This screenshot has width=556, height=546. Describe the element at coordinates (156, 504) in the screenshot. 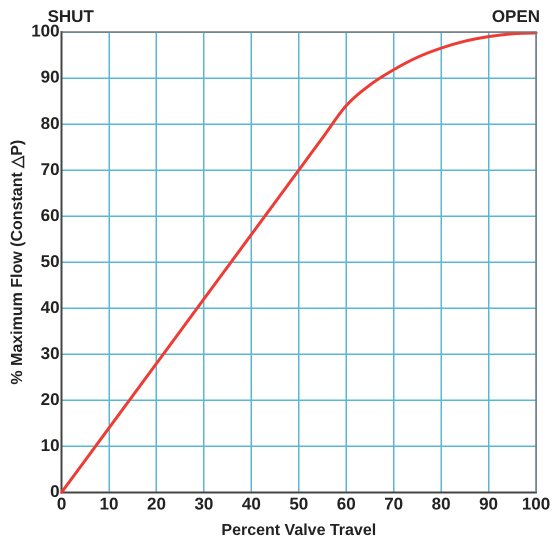

I see `x-tick-label: 20` at that location.